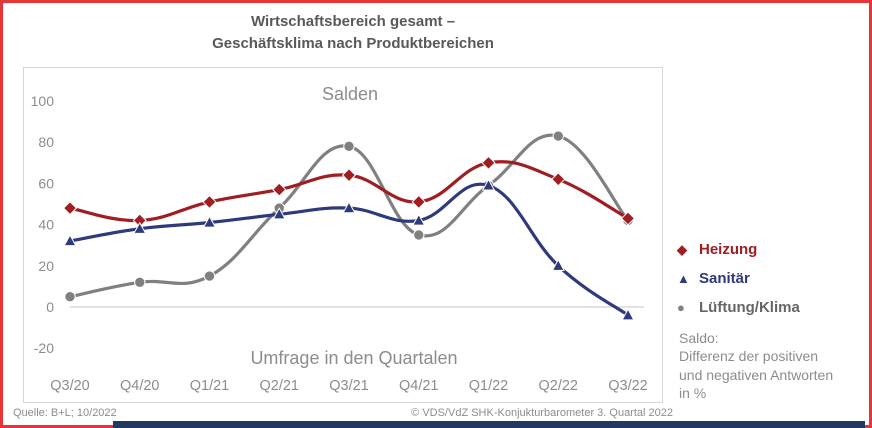 The height and width of the screenshot is (428, 872). What do you see at coordinates (772, 249) in the screenshot?
I see `legend-item-heizung: ◆ Heizung` at bounding box center [772, 249].